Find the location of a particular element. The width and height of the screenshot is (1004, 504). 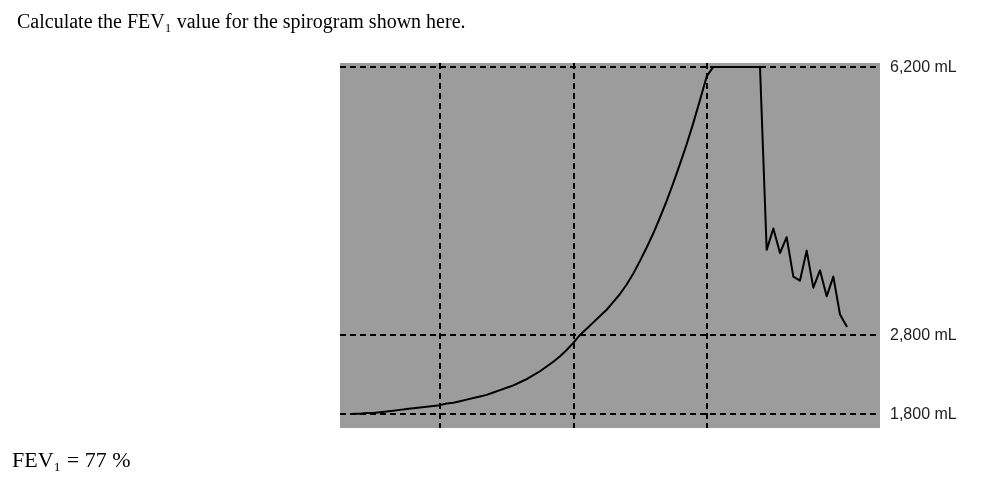

text: FEV₁ = 77 % is located at coordinates (71, 459).